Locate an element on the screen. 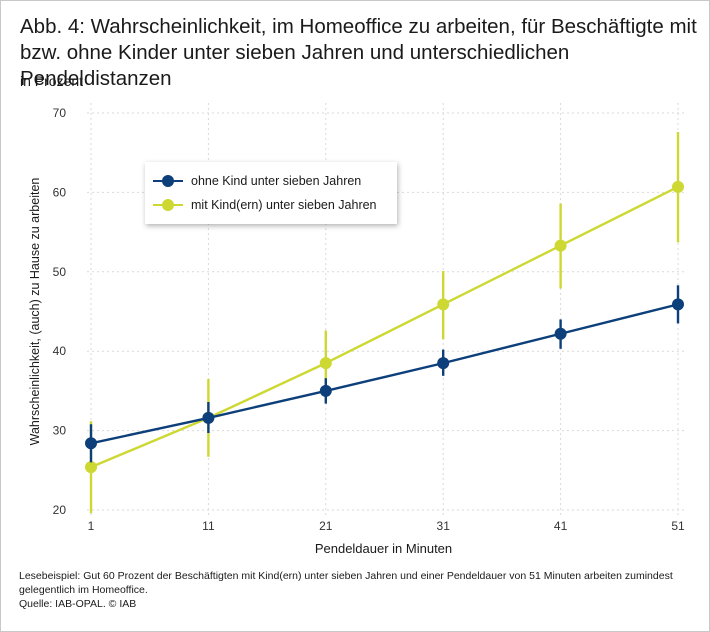 The height and width of the screenshot is (632, 710). legend-label-mit-kind: mit Kind(ern) unter sieben Jahren is located at coordinates (284, 205).